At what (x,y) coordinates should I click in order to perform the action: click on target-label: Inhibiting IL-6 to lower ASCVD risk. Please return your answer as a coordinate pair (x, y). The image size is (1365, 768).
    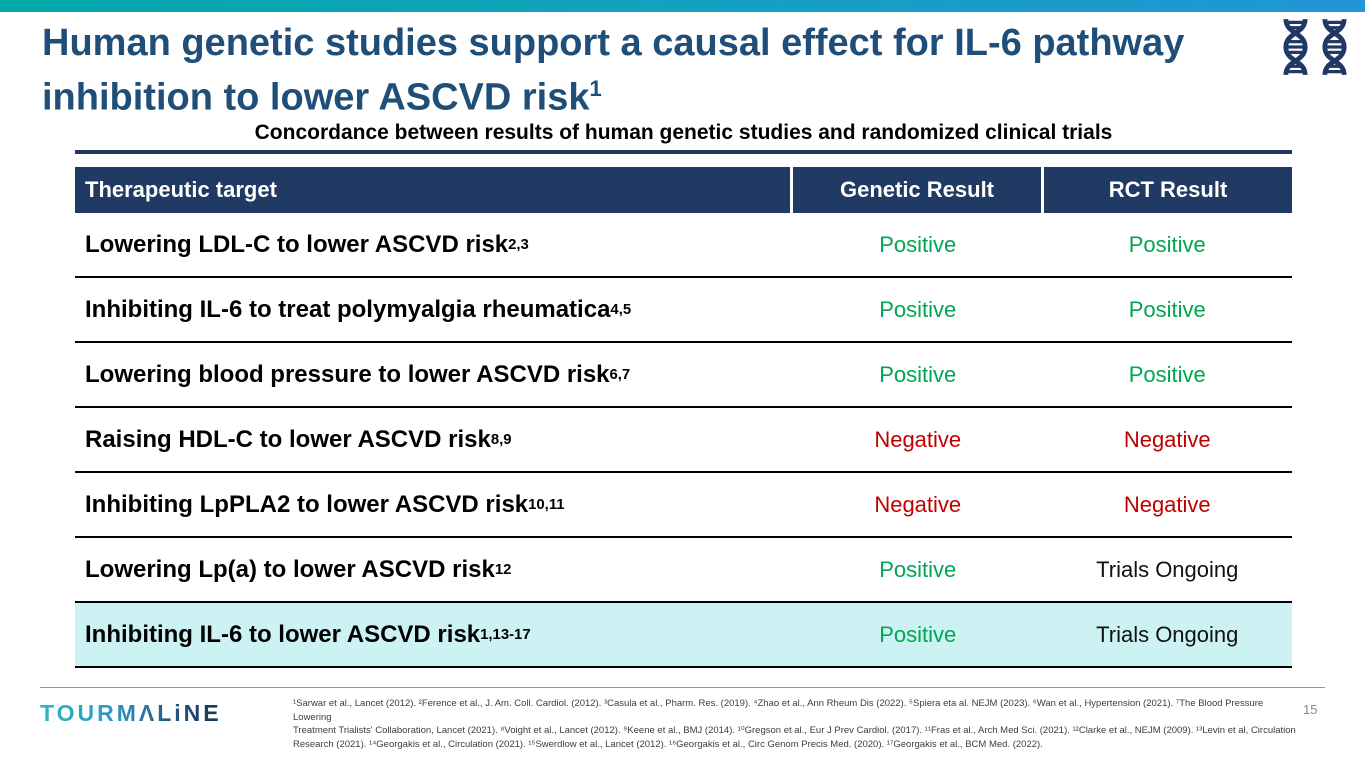
    Looking at the image, I should click on (283, 634).